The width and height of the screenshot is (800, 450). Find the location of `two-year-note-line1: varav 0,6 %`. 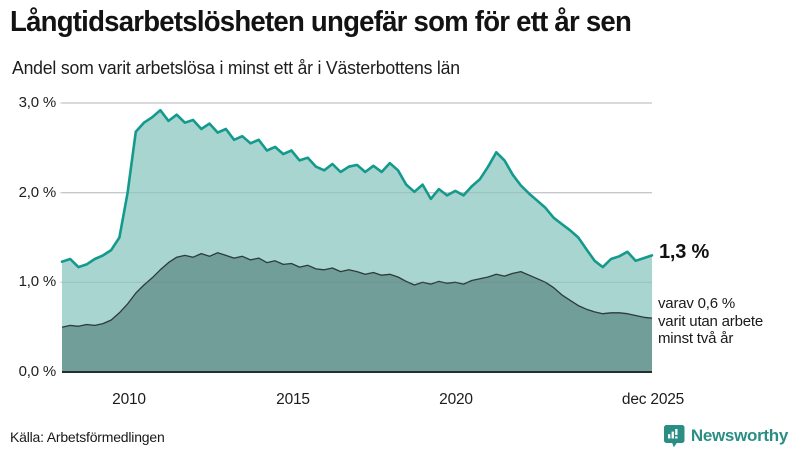

two-year-note-line1: varav 0,6 % is located at coordinates (697, 303).